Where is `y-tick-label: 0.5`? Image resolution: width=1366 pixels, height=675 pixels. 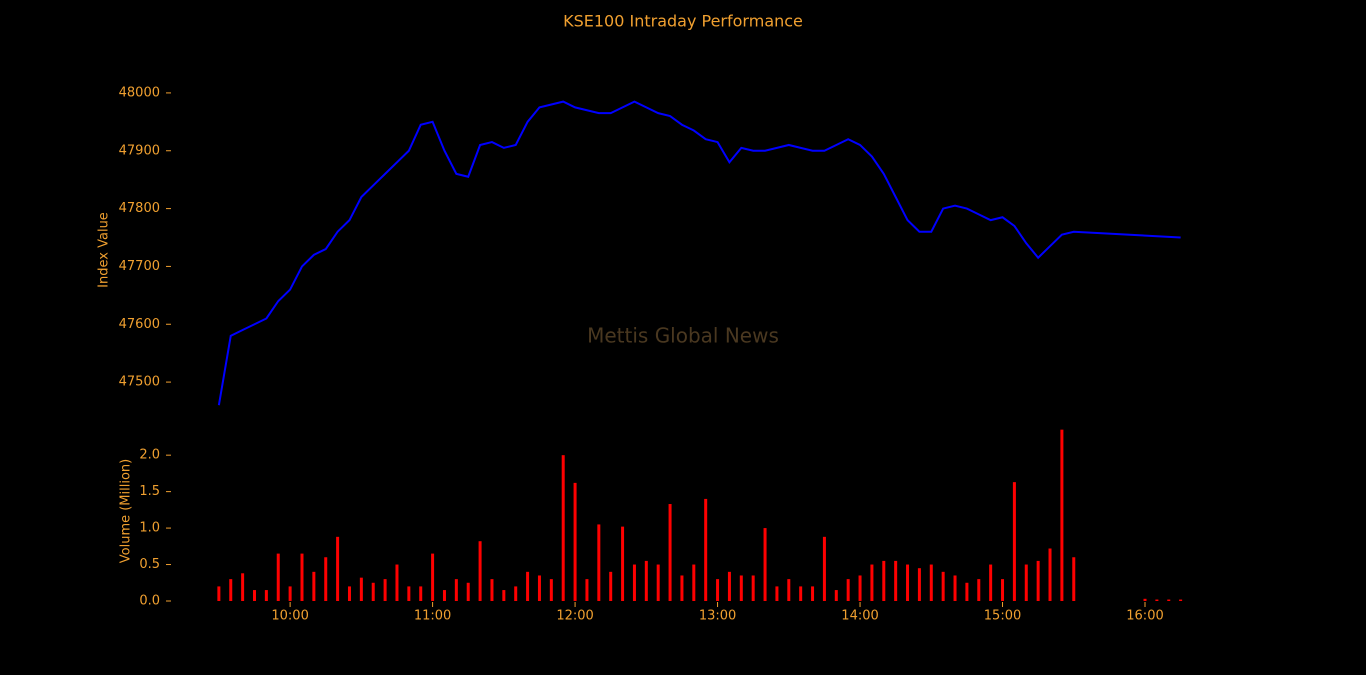
y-tick-label: 0.5 is located at coordinates (149, 564).